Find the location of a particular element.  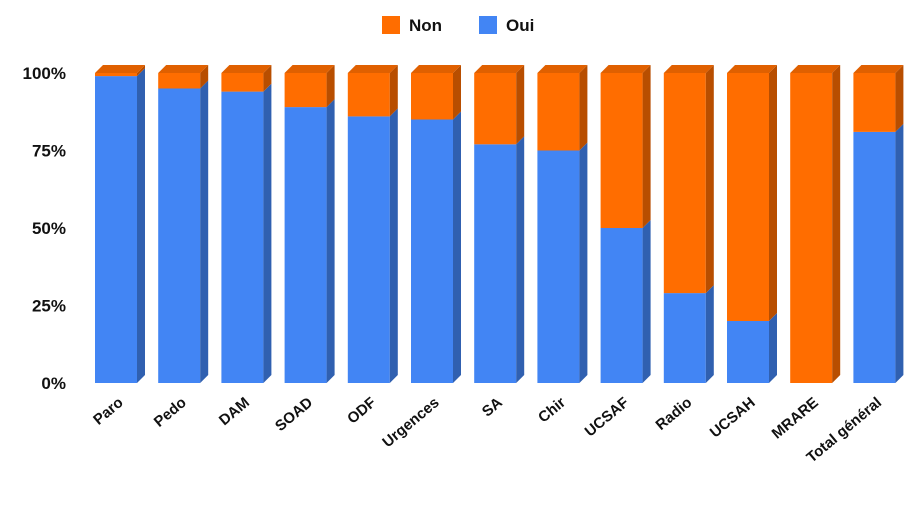

bar-group-dam is located at coordinates (246, 224).